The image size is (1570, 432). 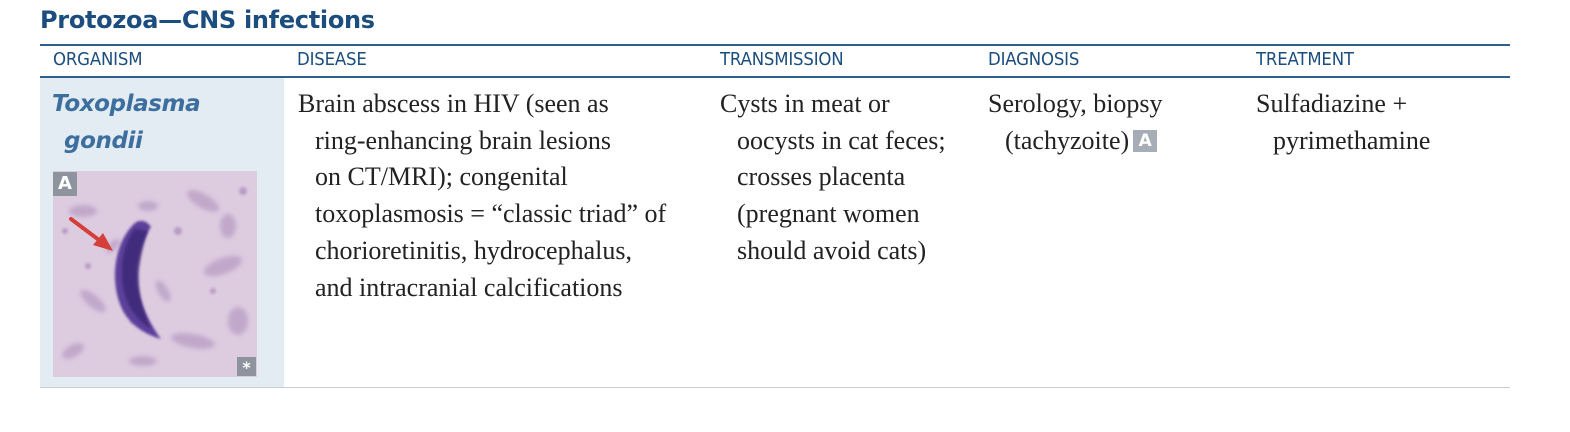 What do you see at coordinates (469, 287) in the screenshot?
I see `disease-line: and intracranial calcifications` at bounding box center [469, 287].